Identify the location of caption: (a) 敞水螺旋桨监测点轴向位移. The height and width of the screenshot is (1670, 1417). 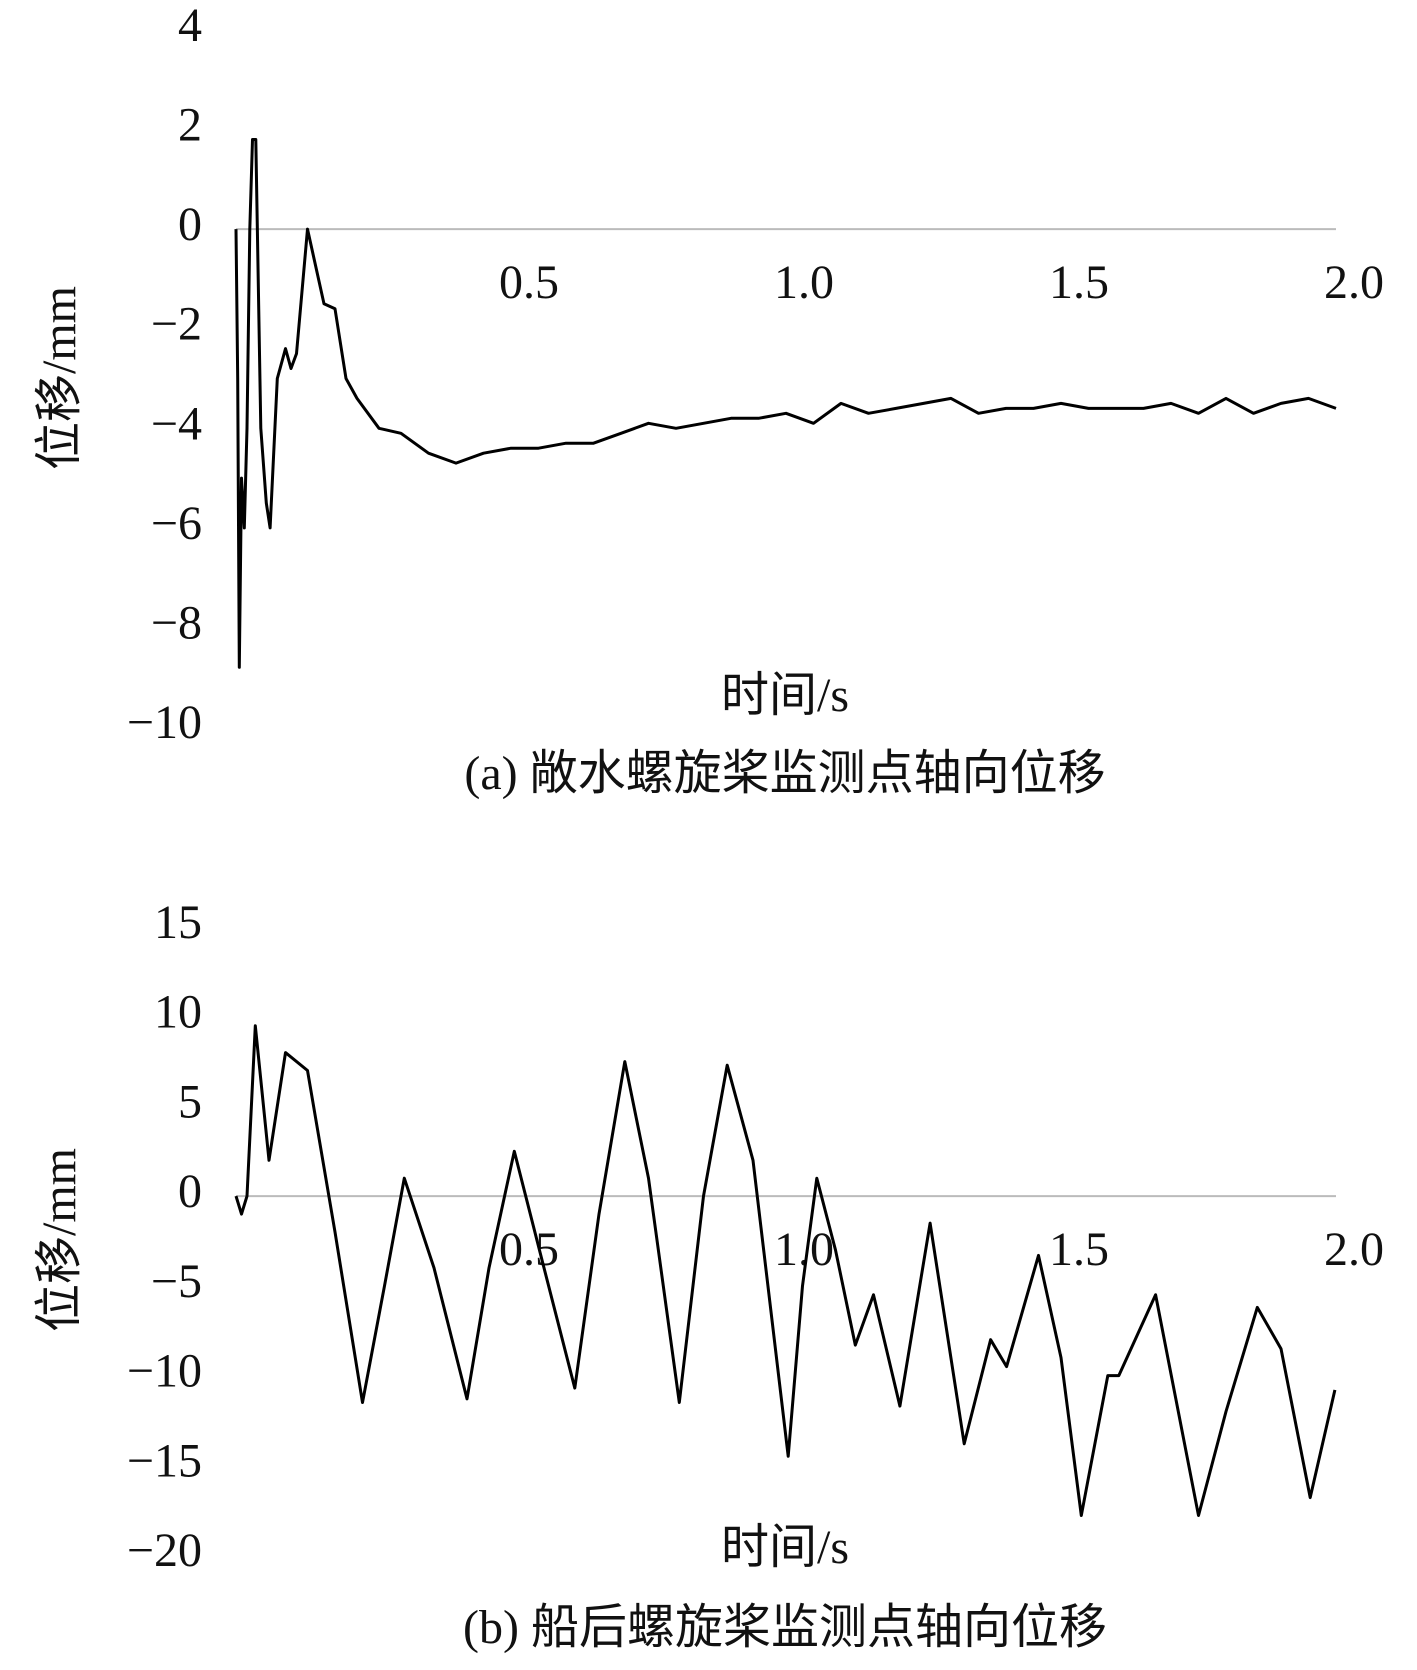
(784, 773).